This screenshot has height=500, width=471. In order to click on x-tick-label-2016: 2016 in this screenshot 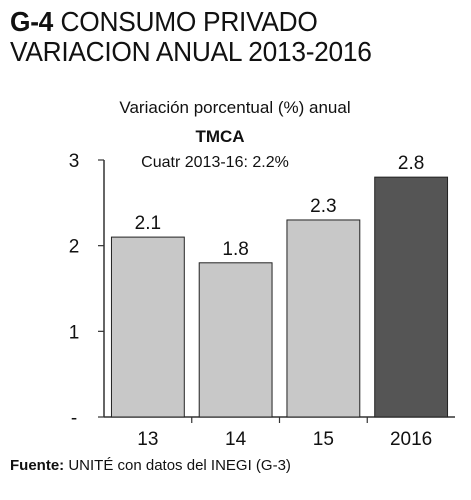, I will do `click(411, 439)`.